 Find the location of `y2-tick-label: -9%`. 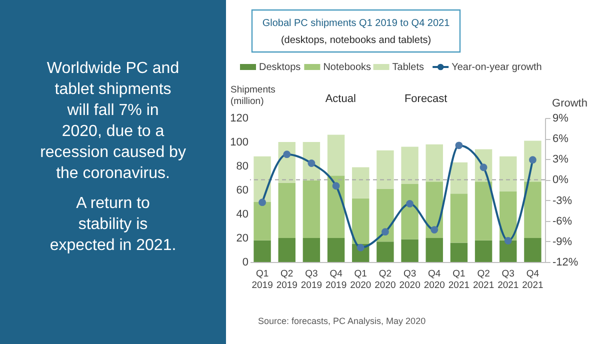

y2-tick-label: -9% is located at coordinates (562, 242).